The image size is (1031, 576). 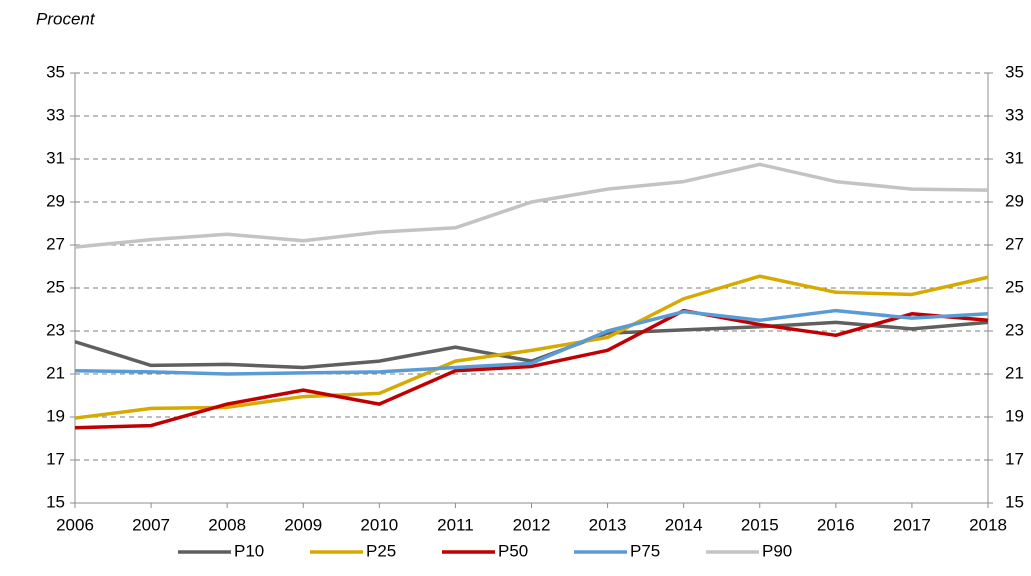 What do you see at coordinates (55, 415) in the screenshot?
I see `y-tick-label: 19` at bounding box center [55, 415].